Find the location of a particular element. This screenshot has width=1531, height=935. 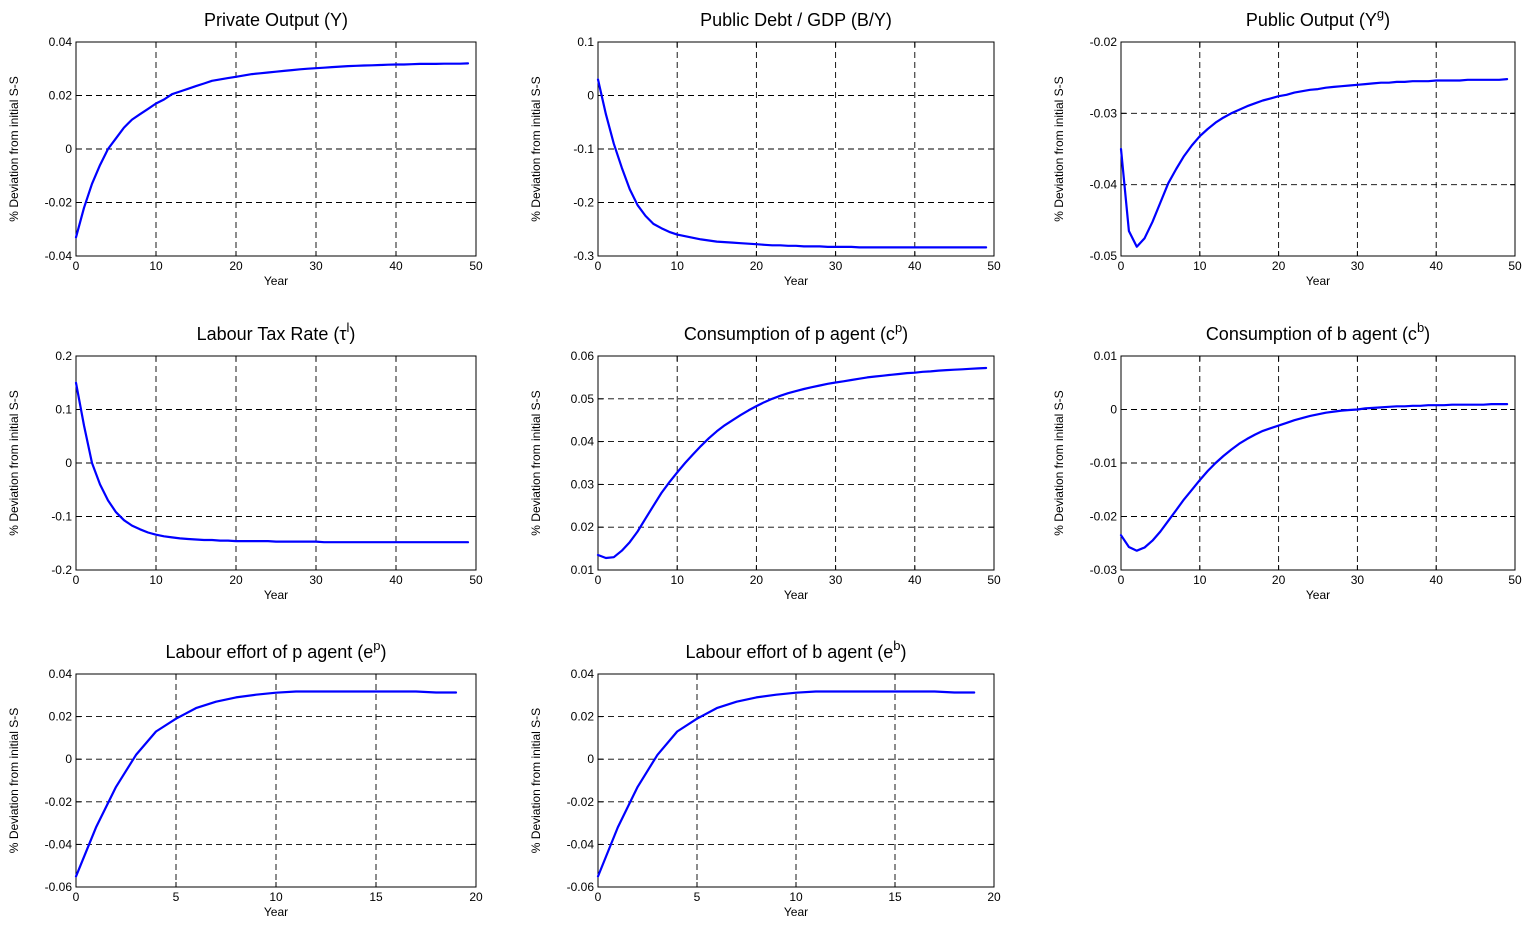

chart-title-text: Labour effort of p agent (e is located at coordinates (269, 652).